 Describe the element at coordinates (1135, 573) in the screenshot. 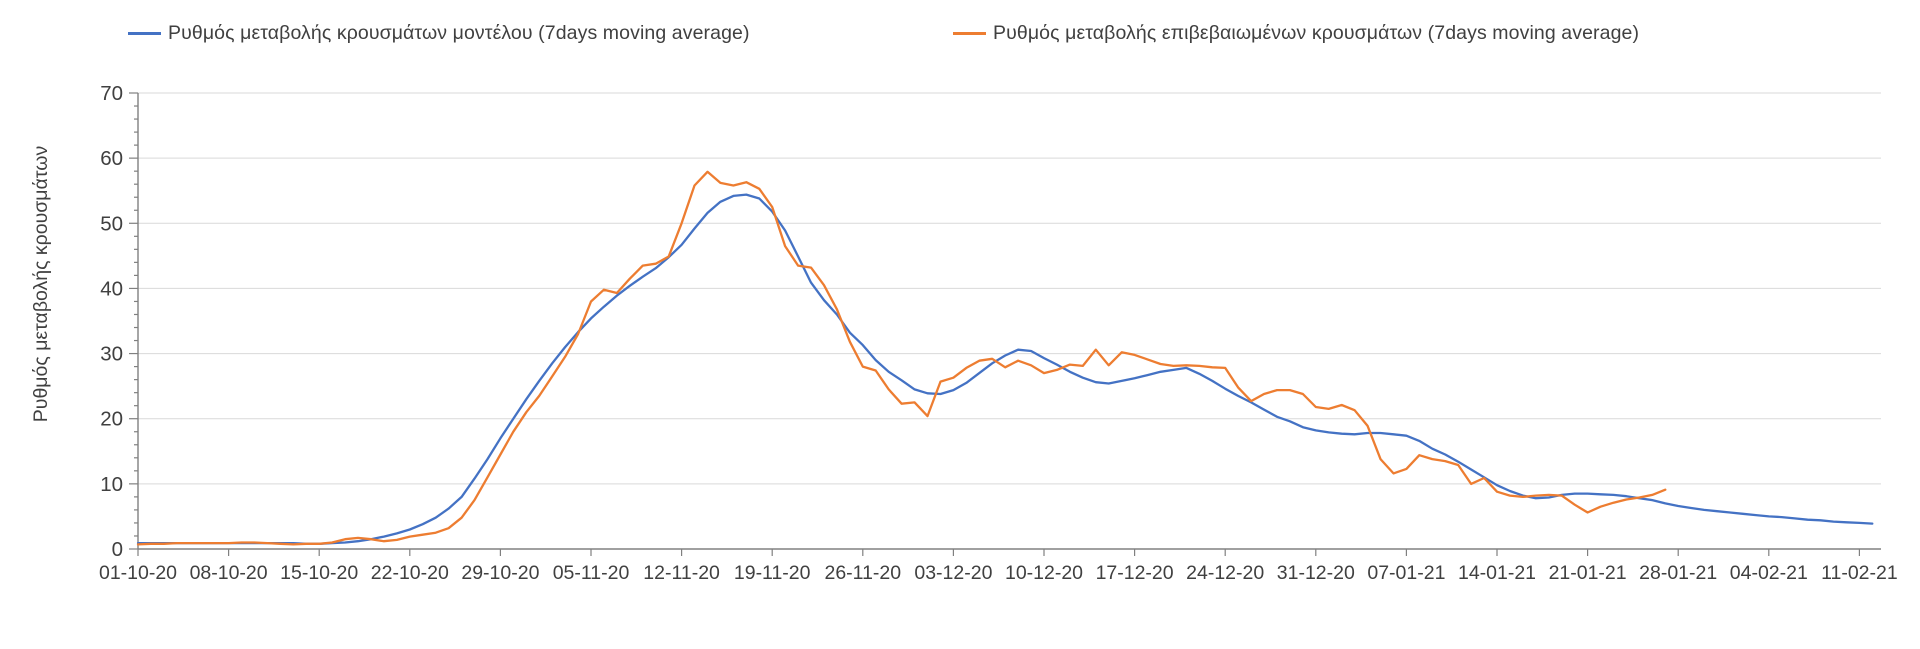

I see `x-tick-label: 17-12-20` at that location.